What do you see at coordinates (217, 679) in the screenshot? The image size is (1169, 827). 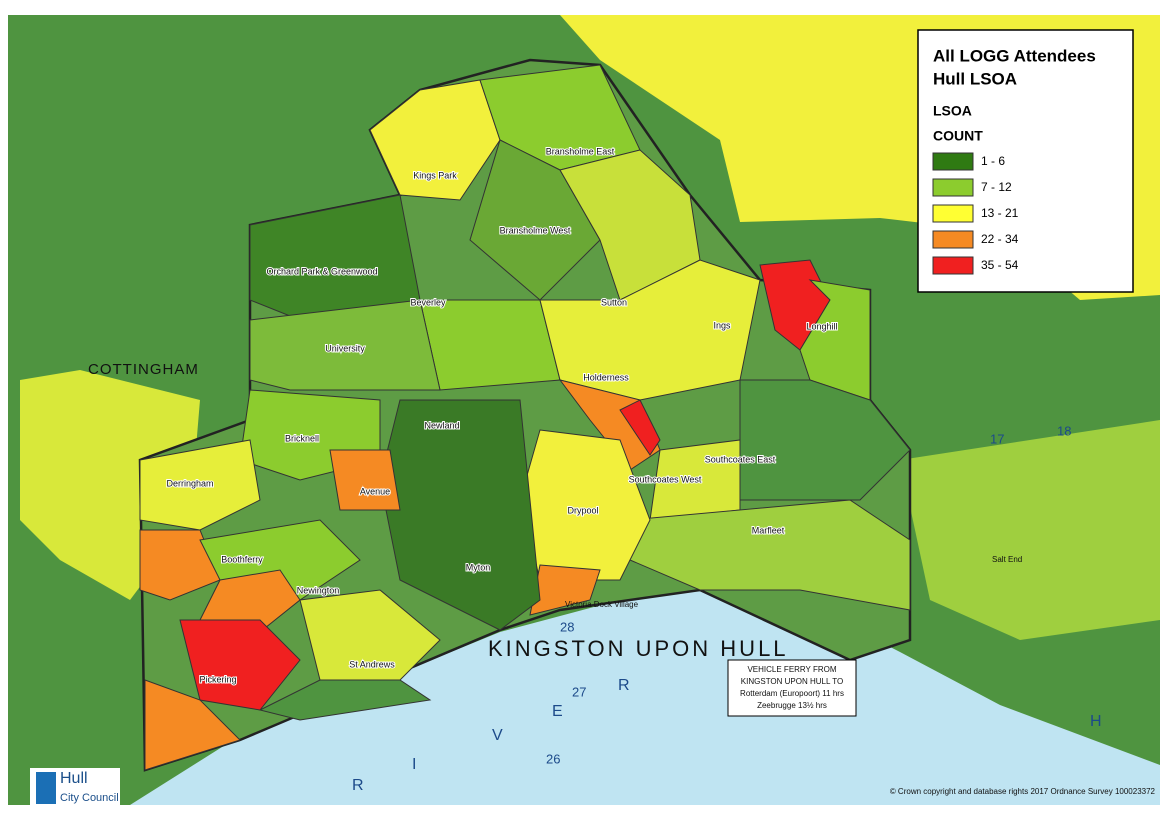 I see `ward-label: Pickering` at bounding box center [217, 679].